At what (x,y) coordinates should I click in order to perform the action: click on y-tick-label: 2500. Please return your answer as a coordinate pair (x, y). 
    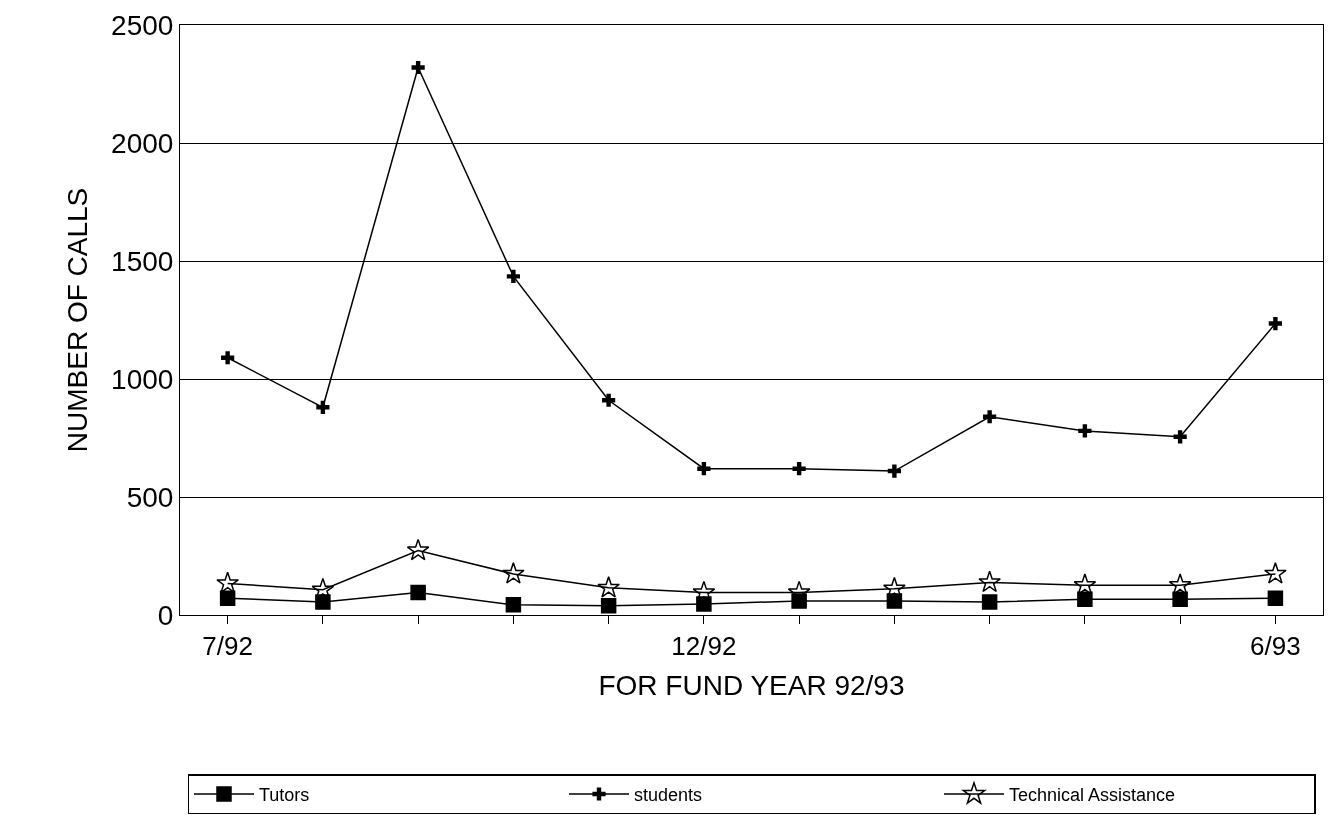
    Looking at the image, I should click on (142, 25).